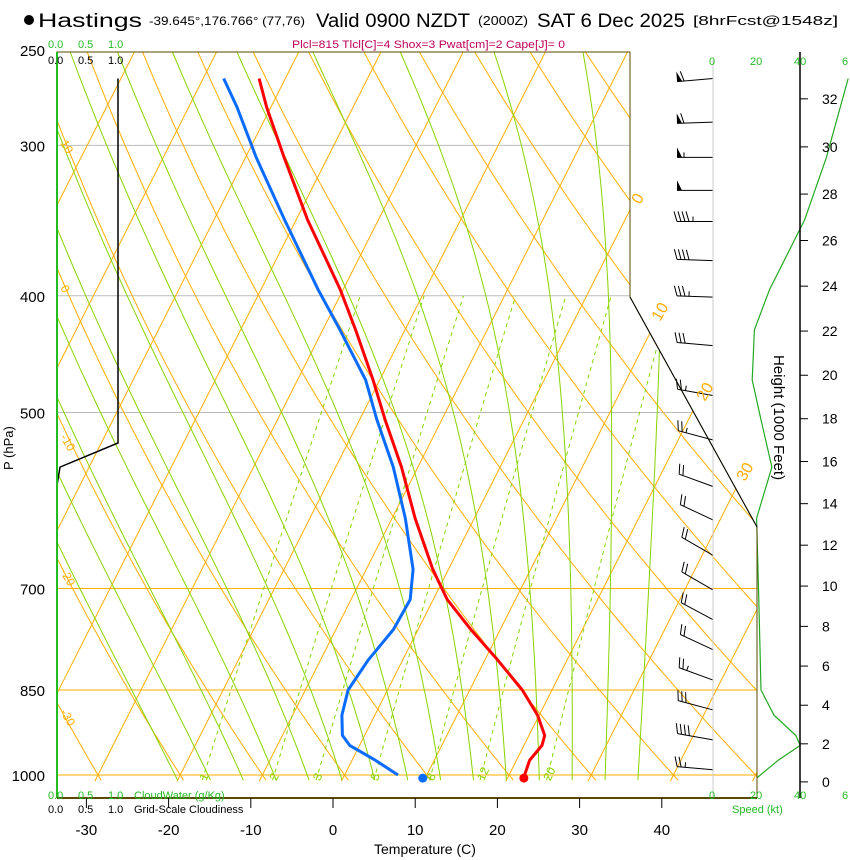 This screenshot has width=850, height=860. What do you see at coordinates (756, 796) in the screenshot?
I see `speed-bottom-tick: 20` at bounding box center [756, 796].